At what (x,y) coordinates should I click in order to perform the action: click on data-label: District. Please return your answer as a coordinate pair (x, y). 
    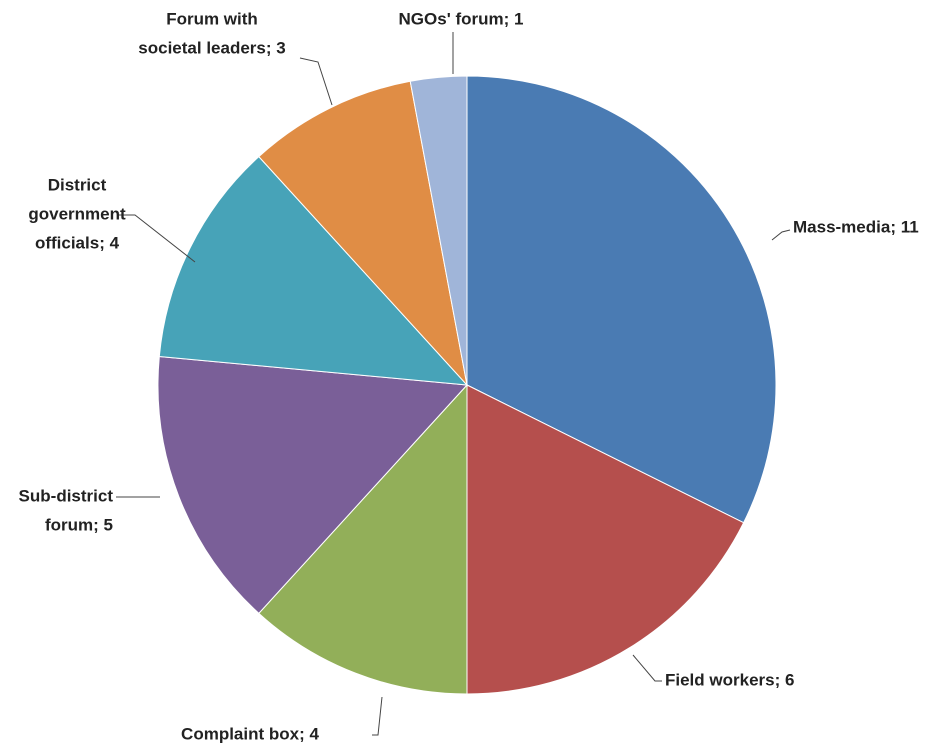
    Looking at the image, I should click on (77, 184).